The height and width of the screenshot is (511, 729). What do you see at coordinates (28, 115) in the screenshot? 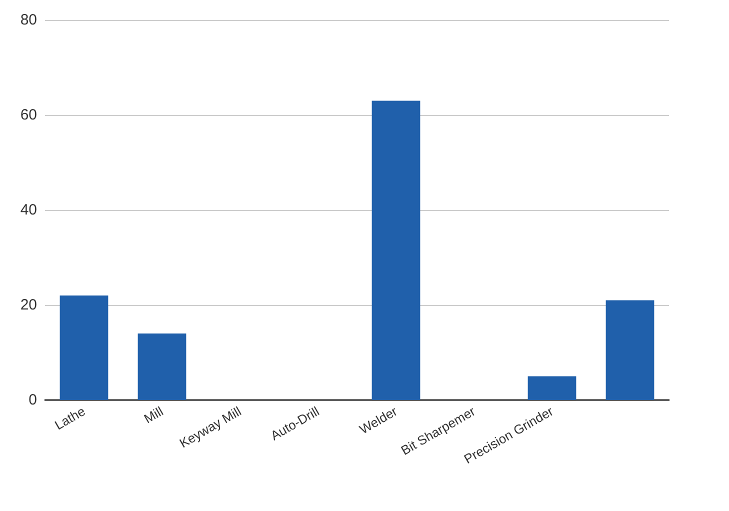
I see `y-tick-label: 60` at bounding box center [28, 115].